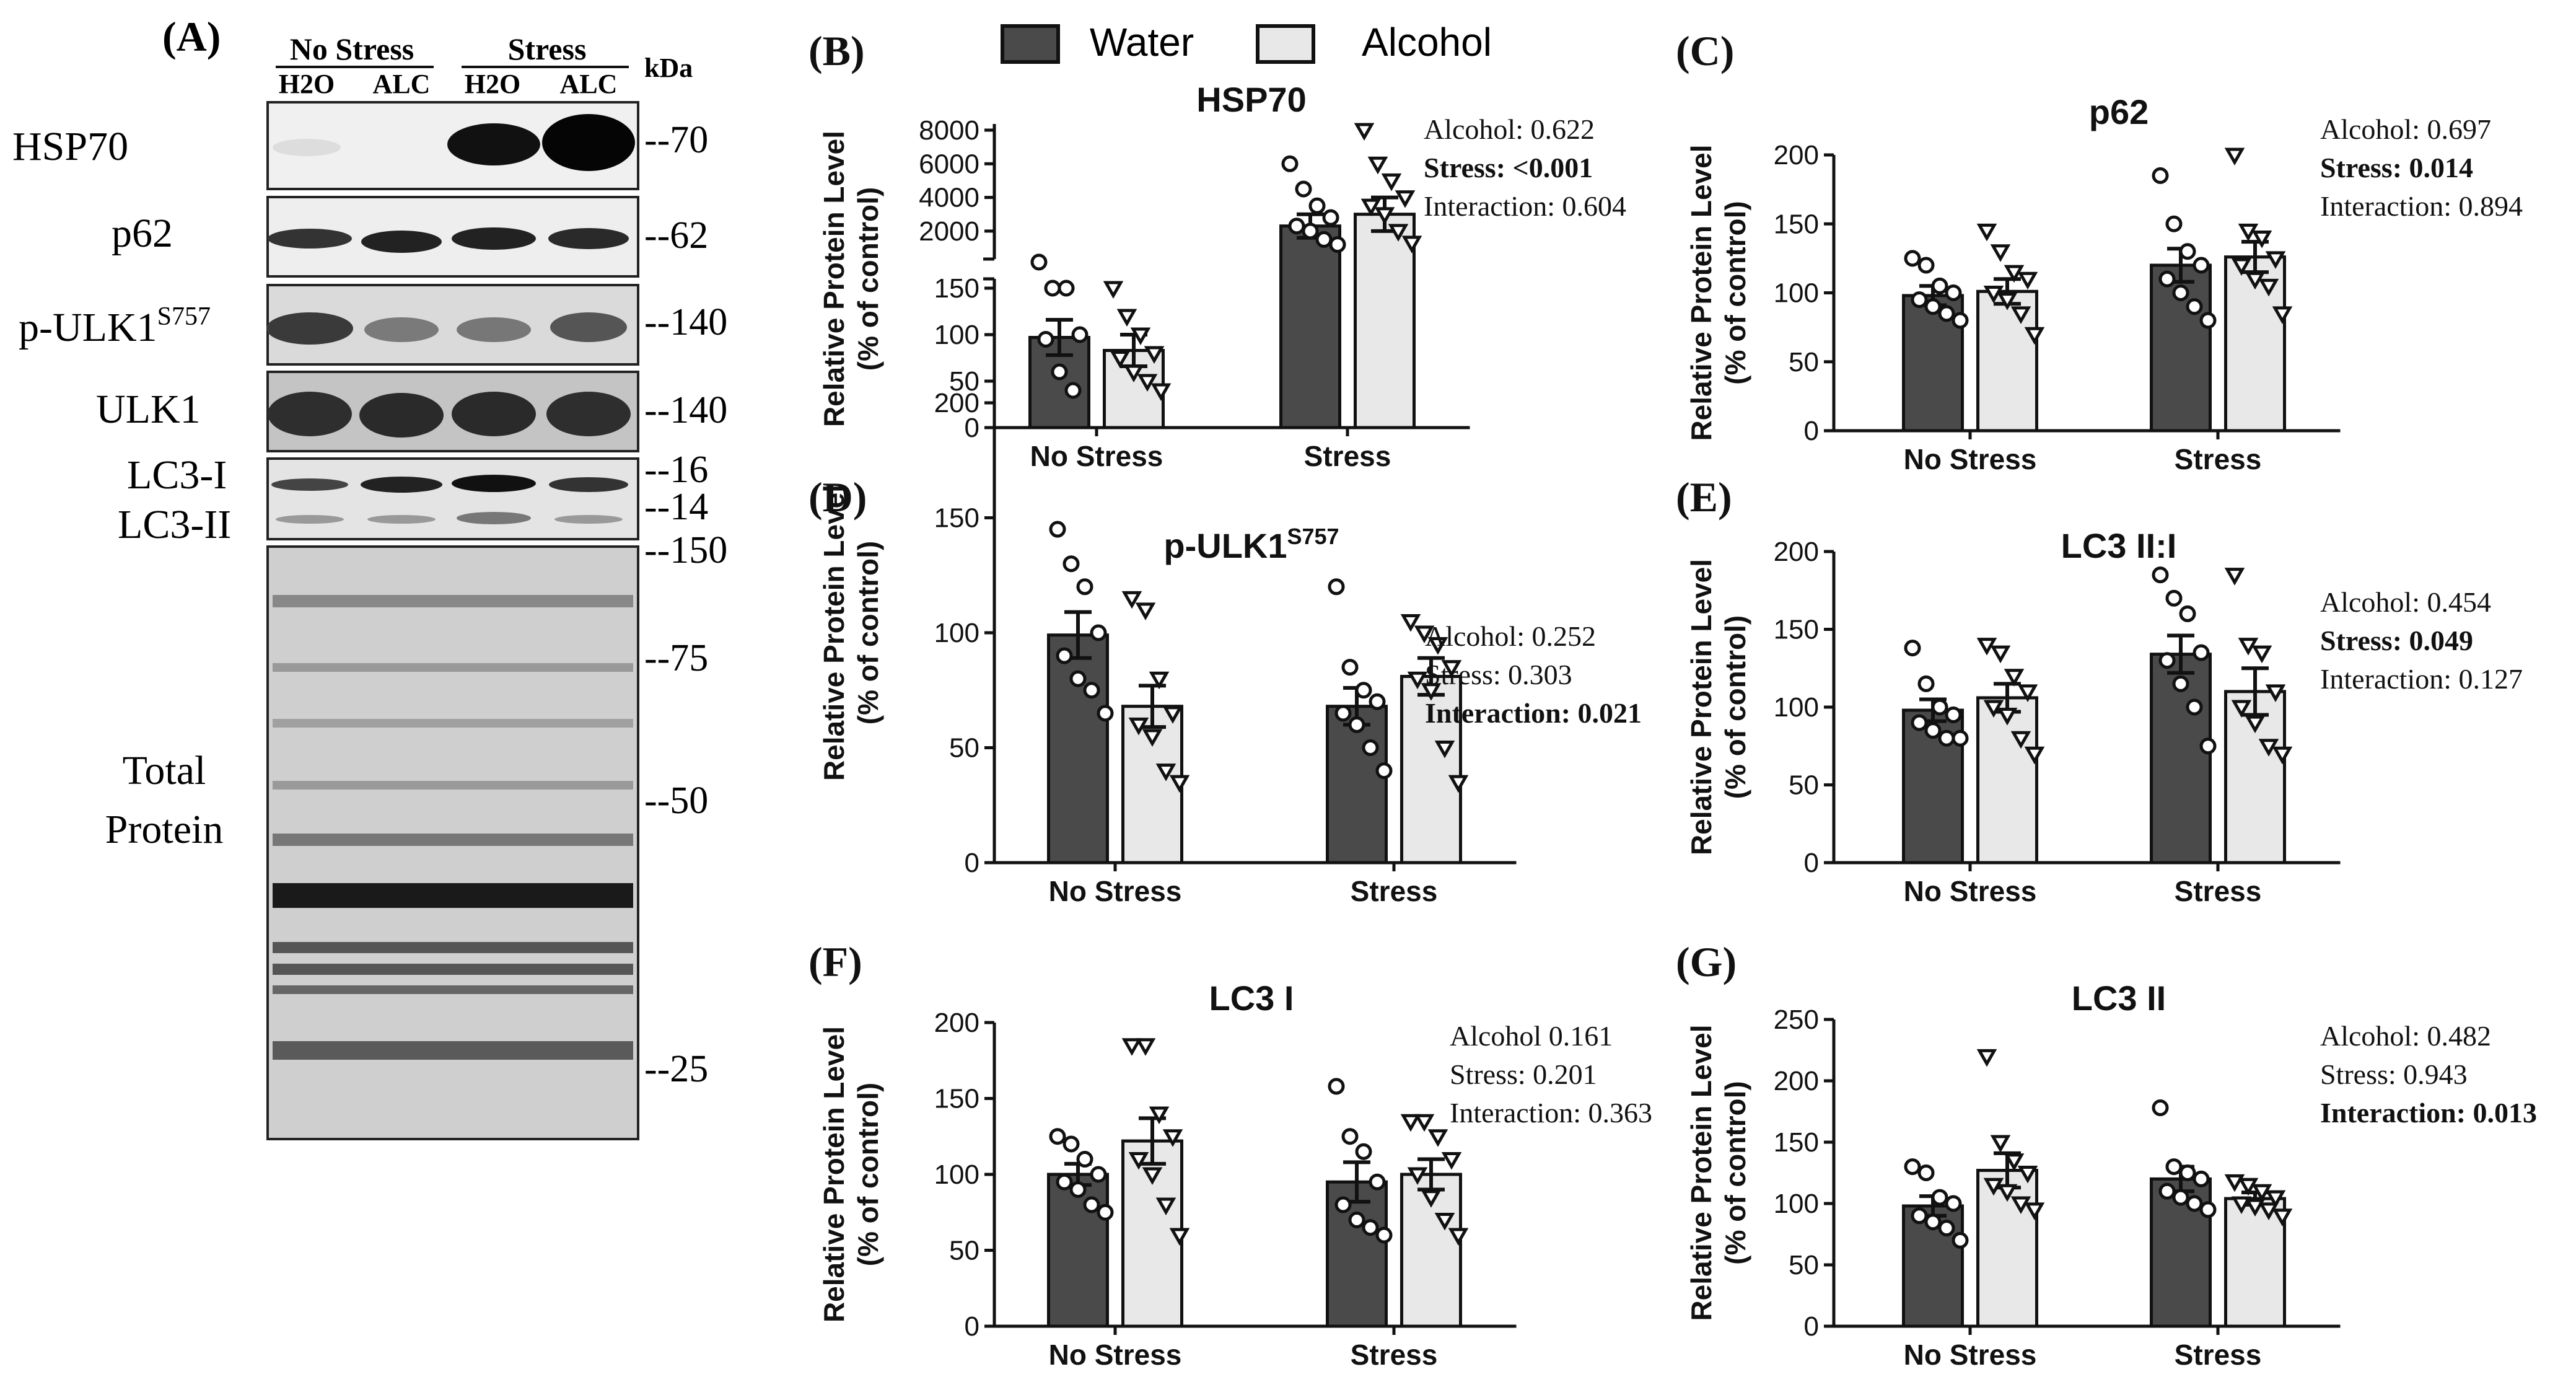 The image size is (2576, 1382). I want to click on bar-water, so click(1078, 749).